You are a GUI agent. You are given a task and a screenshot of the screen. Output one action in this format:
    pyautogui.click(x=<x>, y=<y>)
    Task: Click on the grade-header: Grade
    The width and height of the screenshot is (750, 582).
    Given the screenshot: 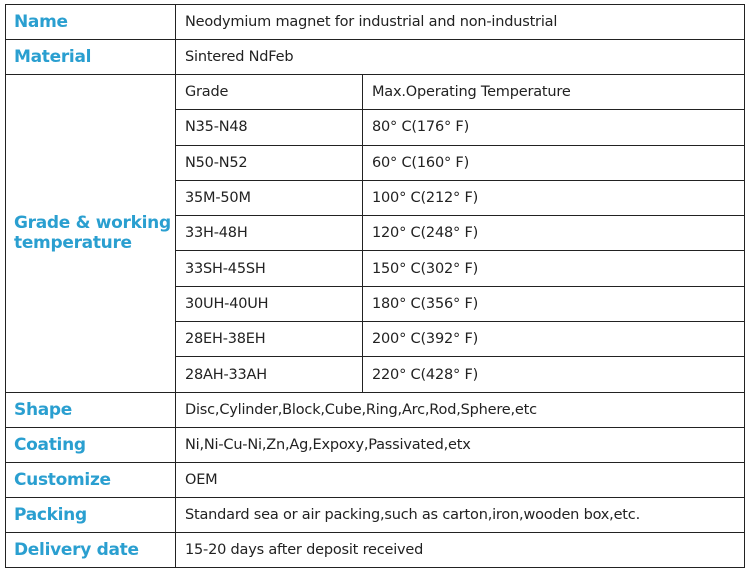 What is the action you would take?
    pyautogui.click(x=269, y=92)
    